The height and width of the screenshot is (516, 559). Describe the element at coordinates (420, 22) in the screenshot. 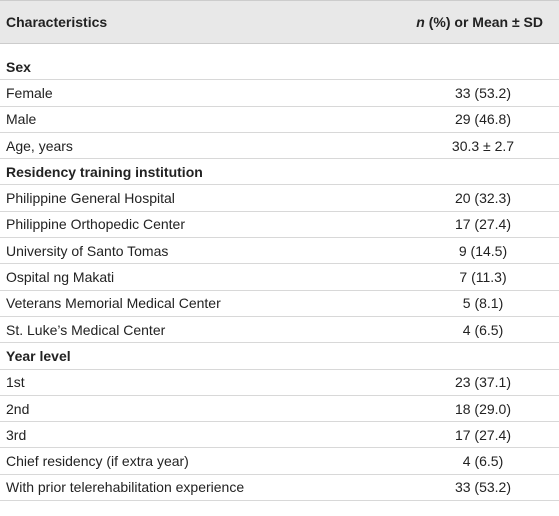

I see `header-italic: n` at that location.